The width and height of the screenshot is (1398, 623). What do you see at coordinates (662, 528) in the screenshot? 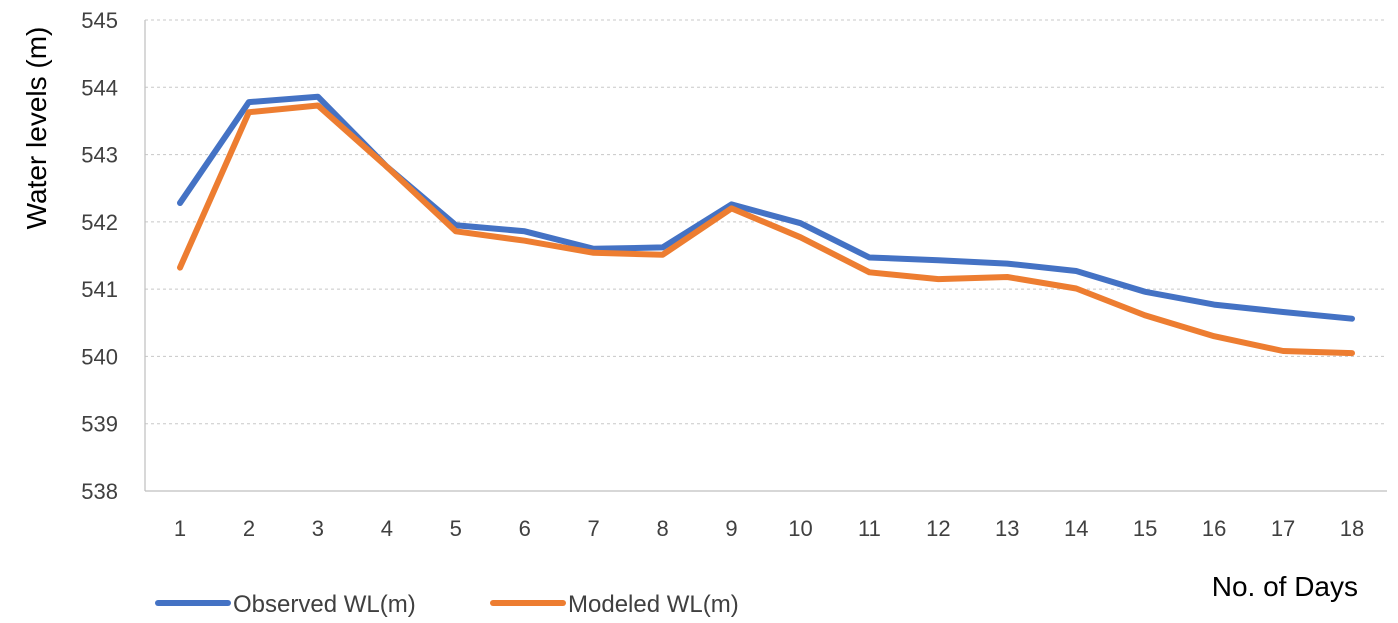
I see `x-tick-label: 8` at bounding box center [662, 528].